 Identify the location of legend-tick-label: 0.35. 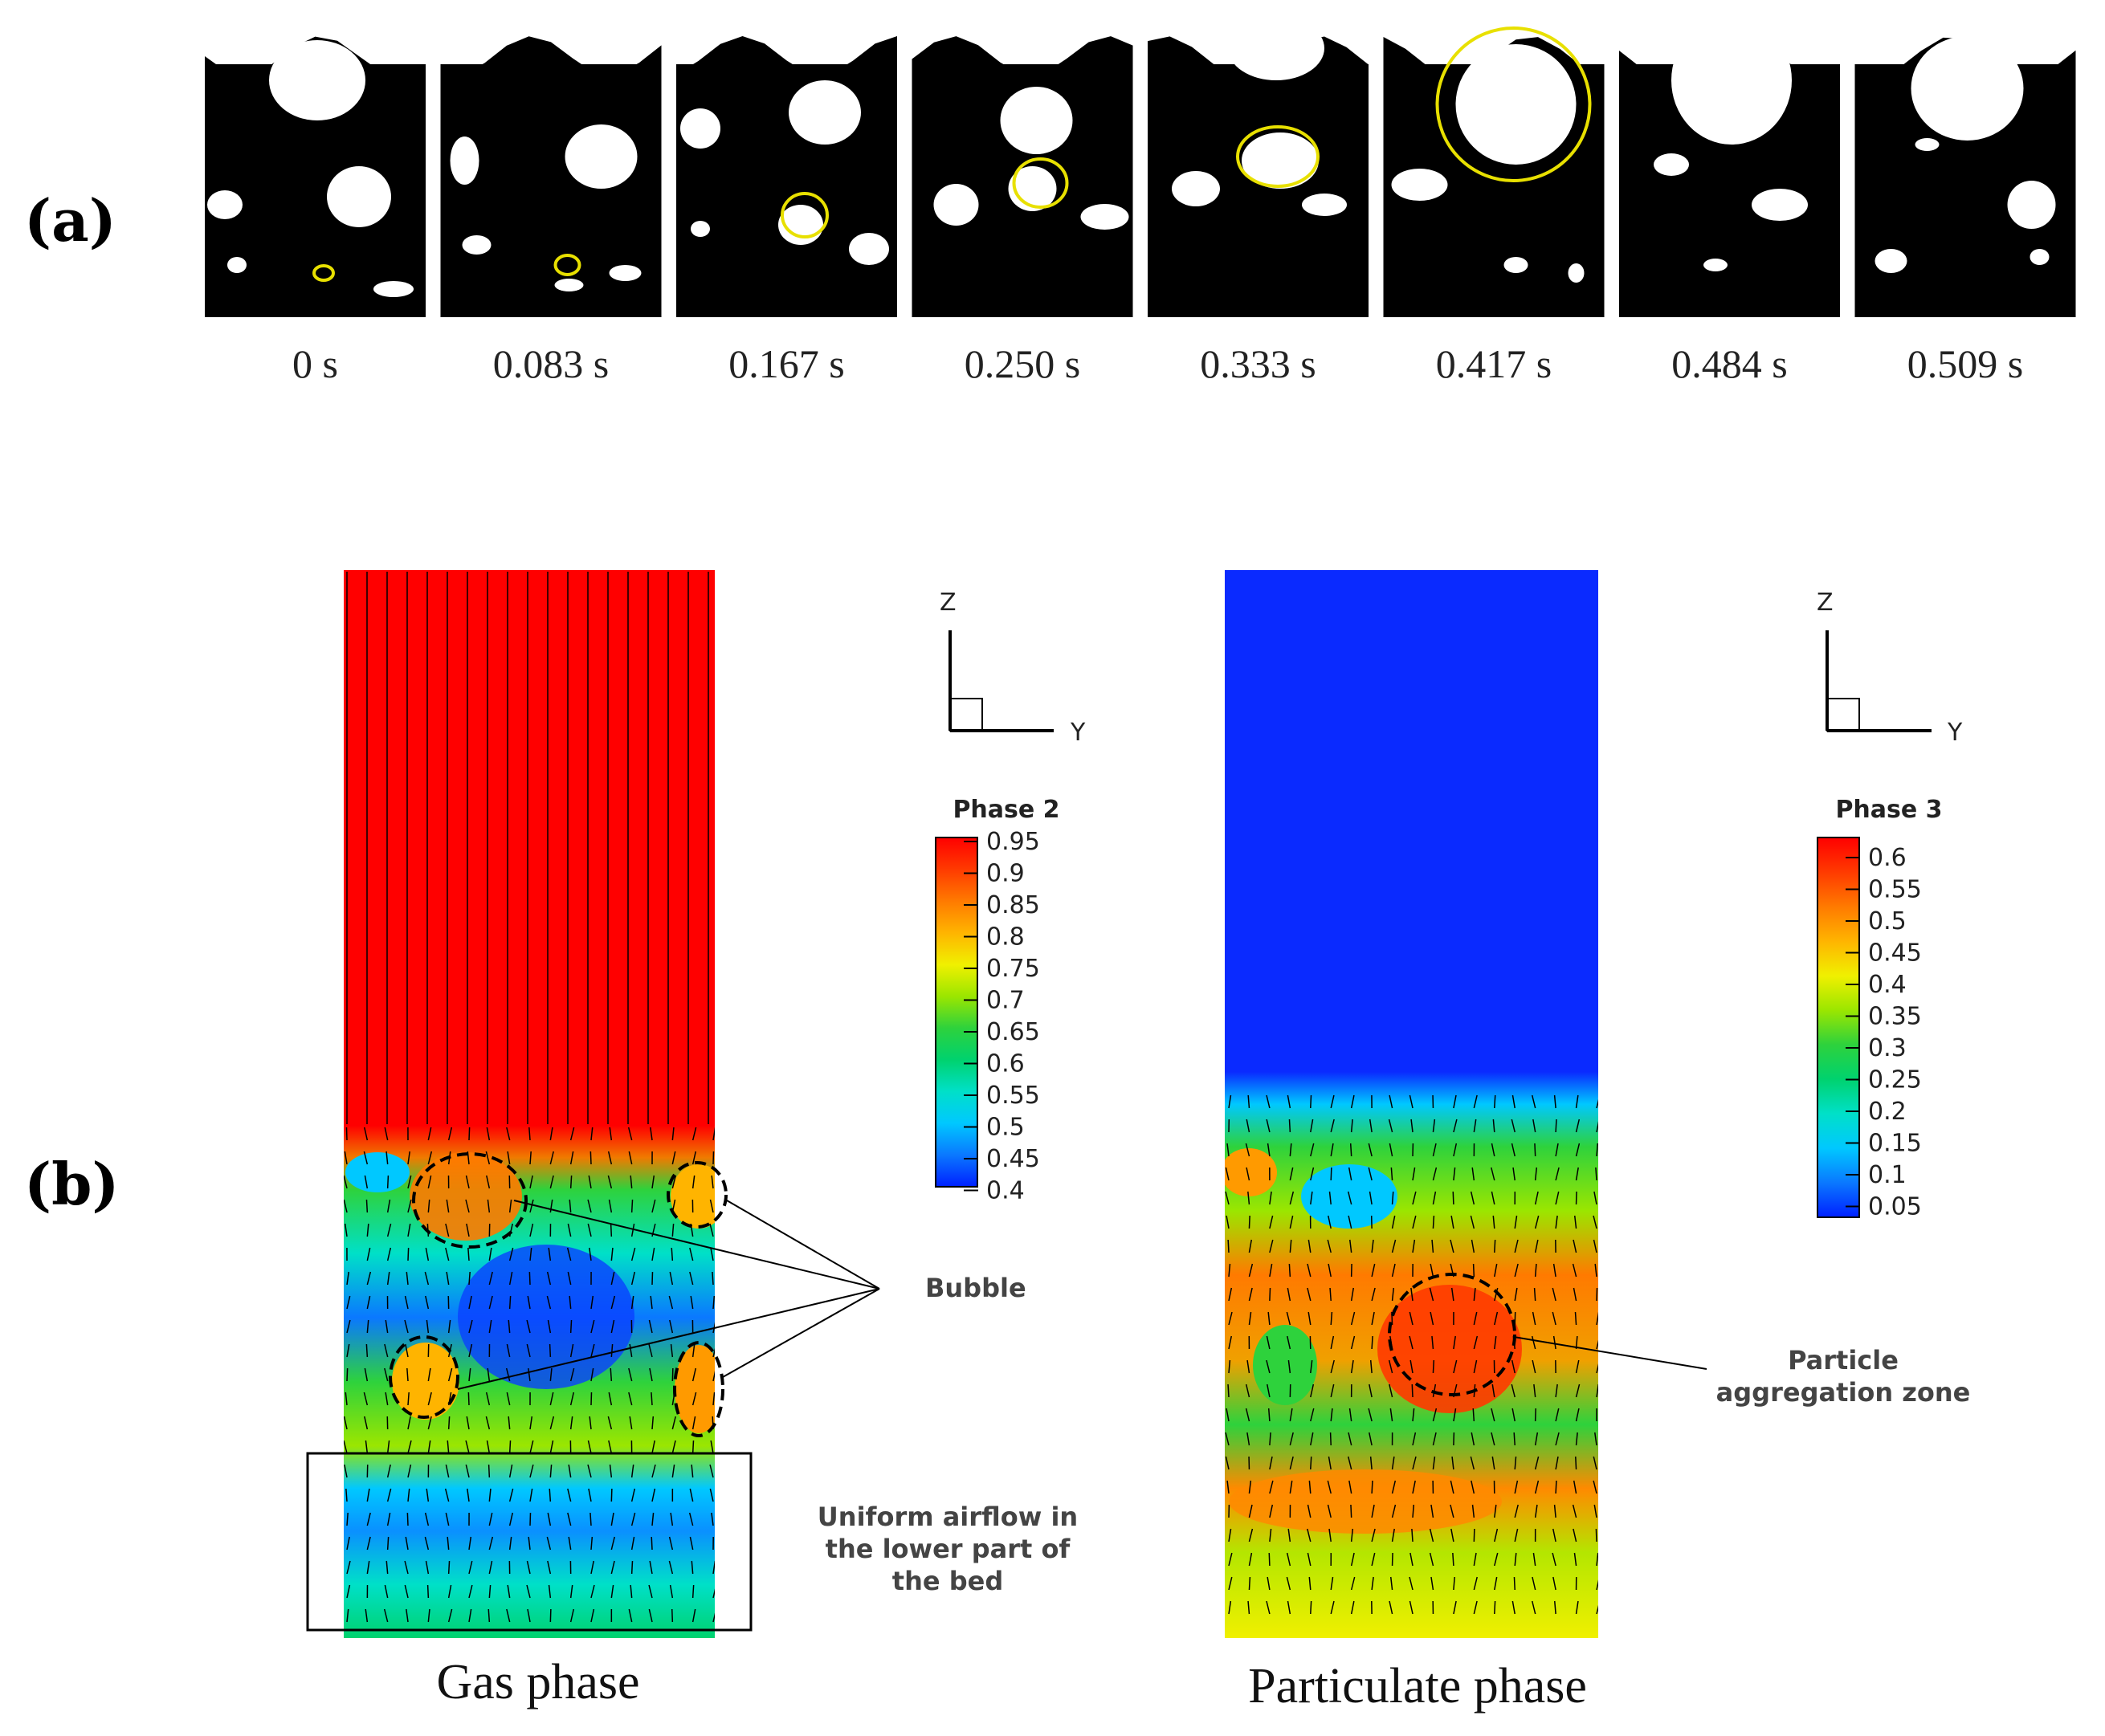
(1895, 1017).